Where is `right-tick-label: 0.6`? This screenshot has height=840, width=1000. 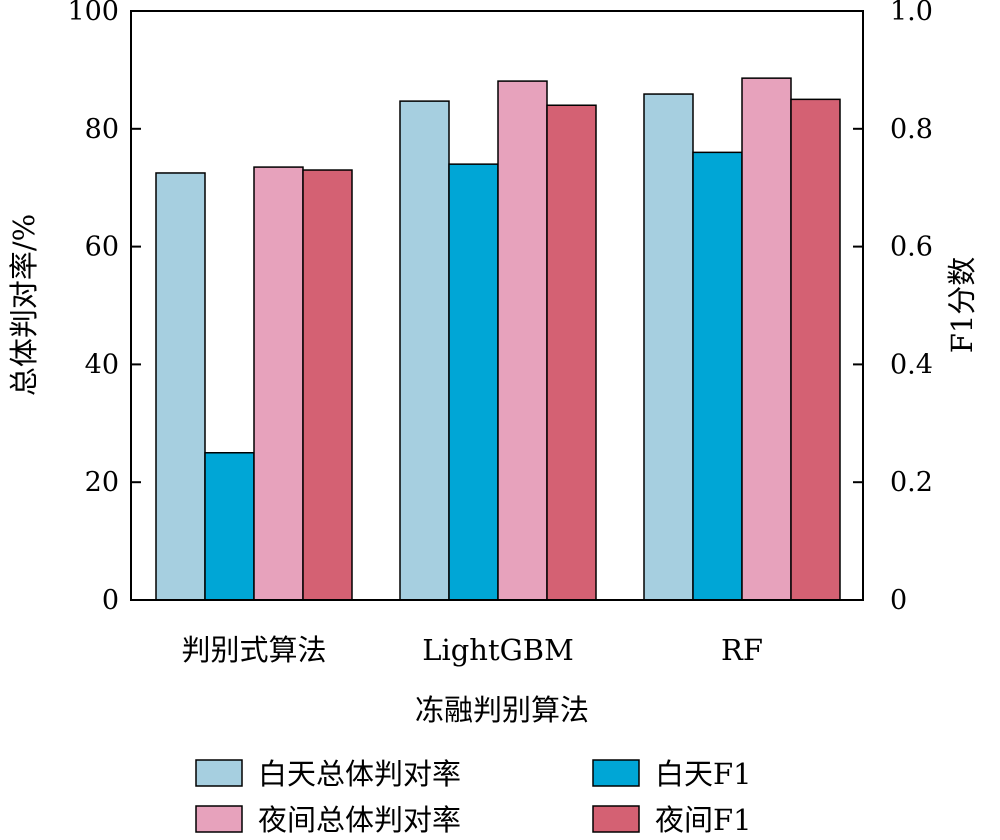
right-tick-label: 0.6 is located at coordinates (911, 247).